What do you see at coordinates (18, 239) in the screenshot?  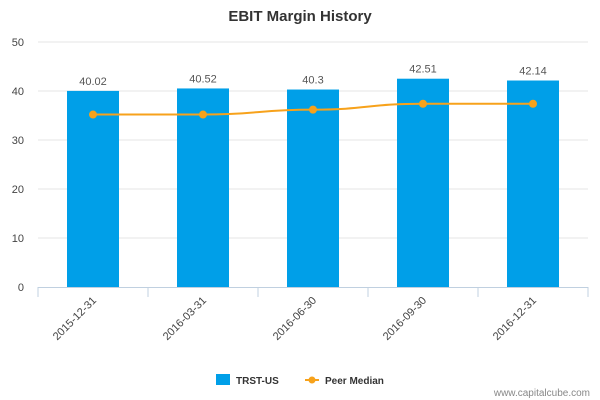 I see `y-tick-label: 10` at bounding box center [18, 239].